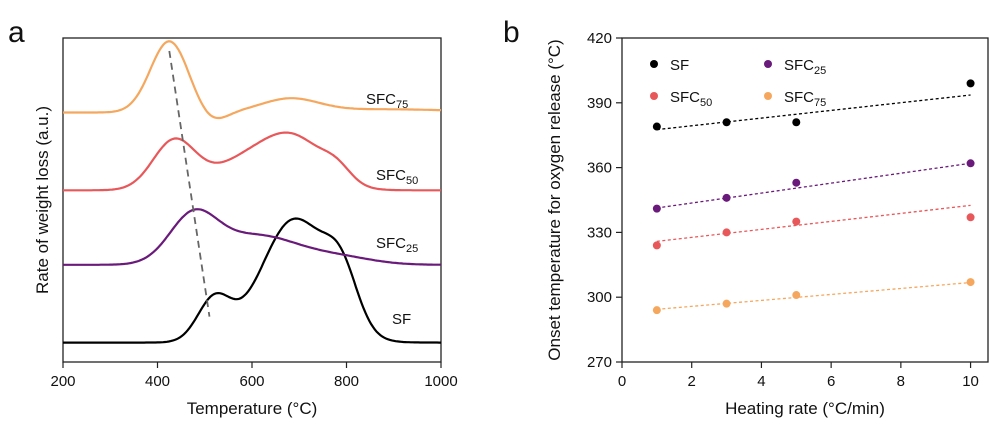  What do you see at coordinates (685, 97) in the screenshot?
I see `legend-label-sfc50-main: SFC` at bounding box center [685, 97].